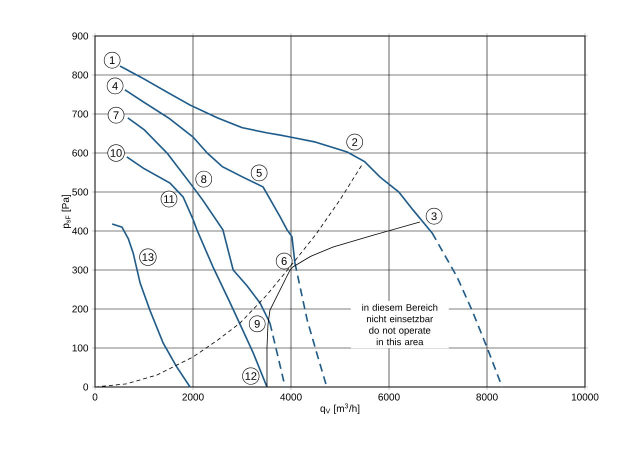 The height and width of the screenshot is (457, 637). I want to click on x-tick-label: 2000, so click(193, 397).